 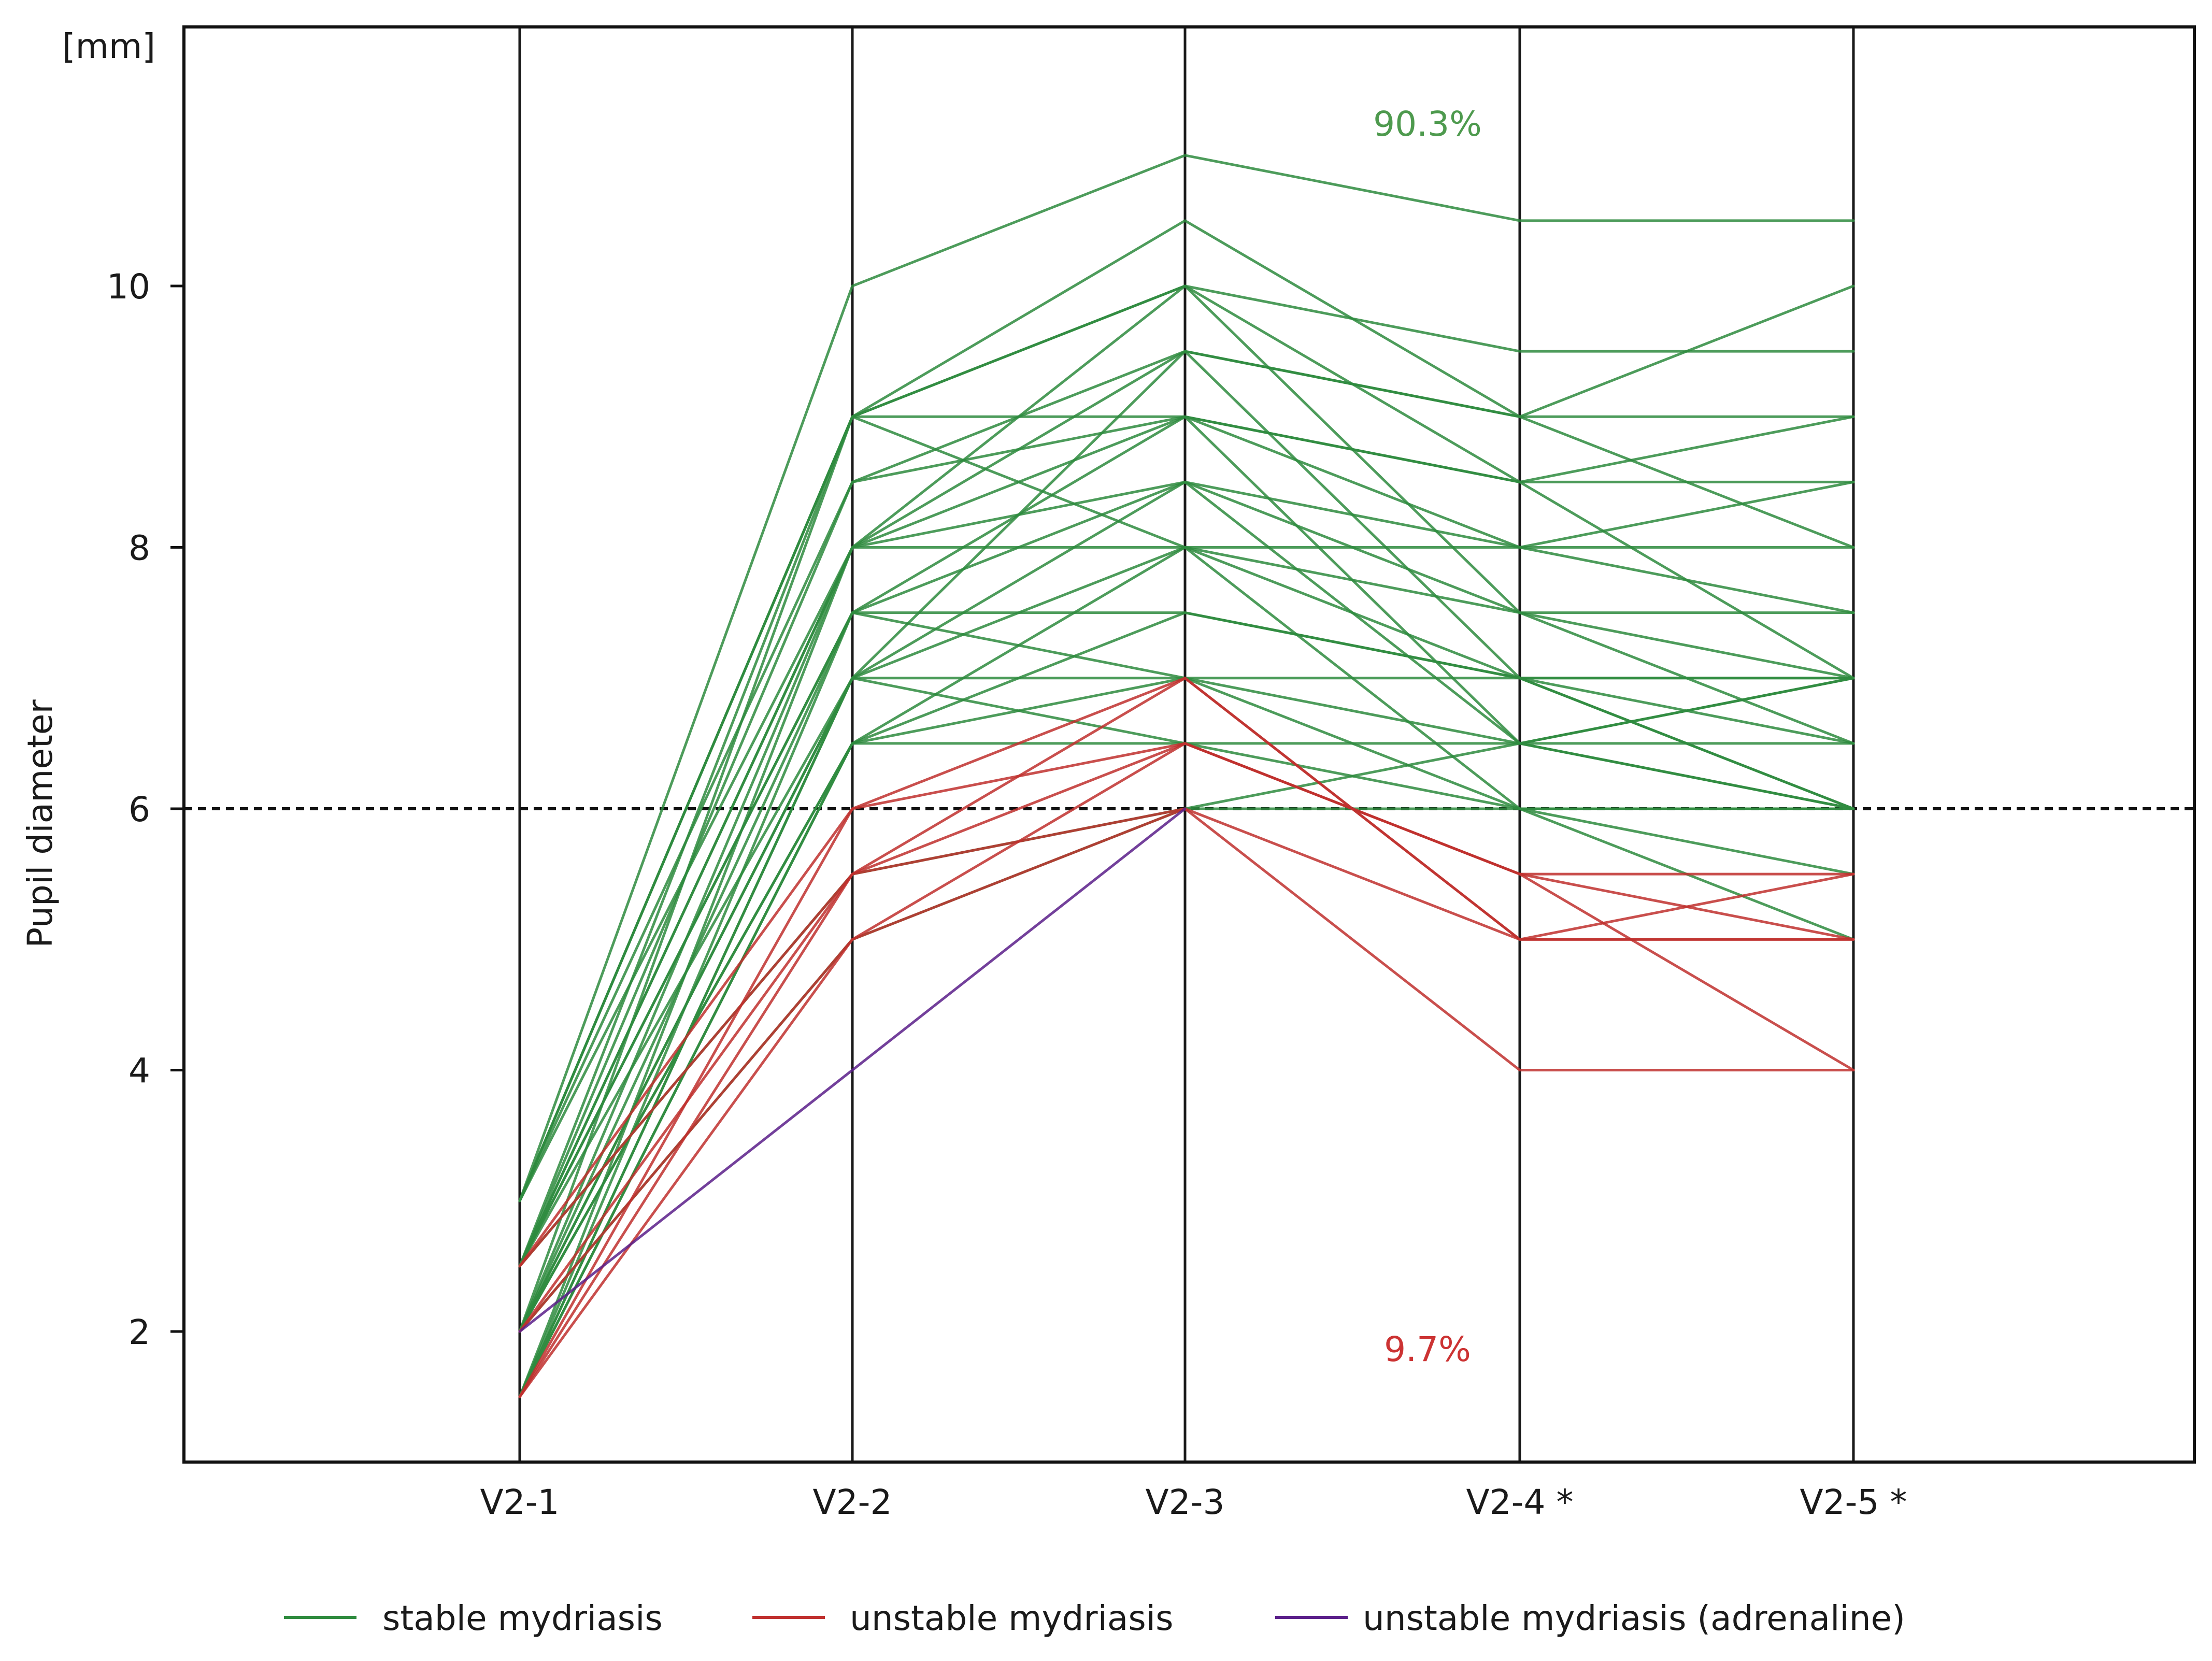 I want to click on x-category-label: V2-1, so click(x=520, y=1502).